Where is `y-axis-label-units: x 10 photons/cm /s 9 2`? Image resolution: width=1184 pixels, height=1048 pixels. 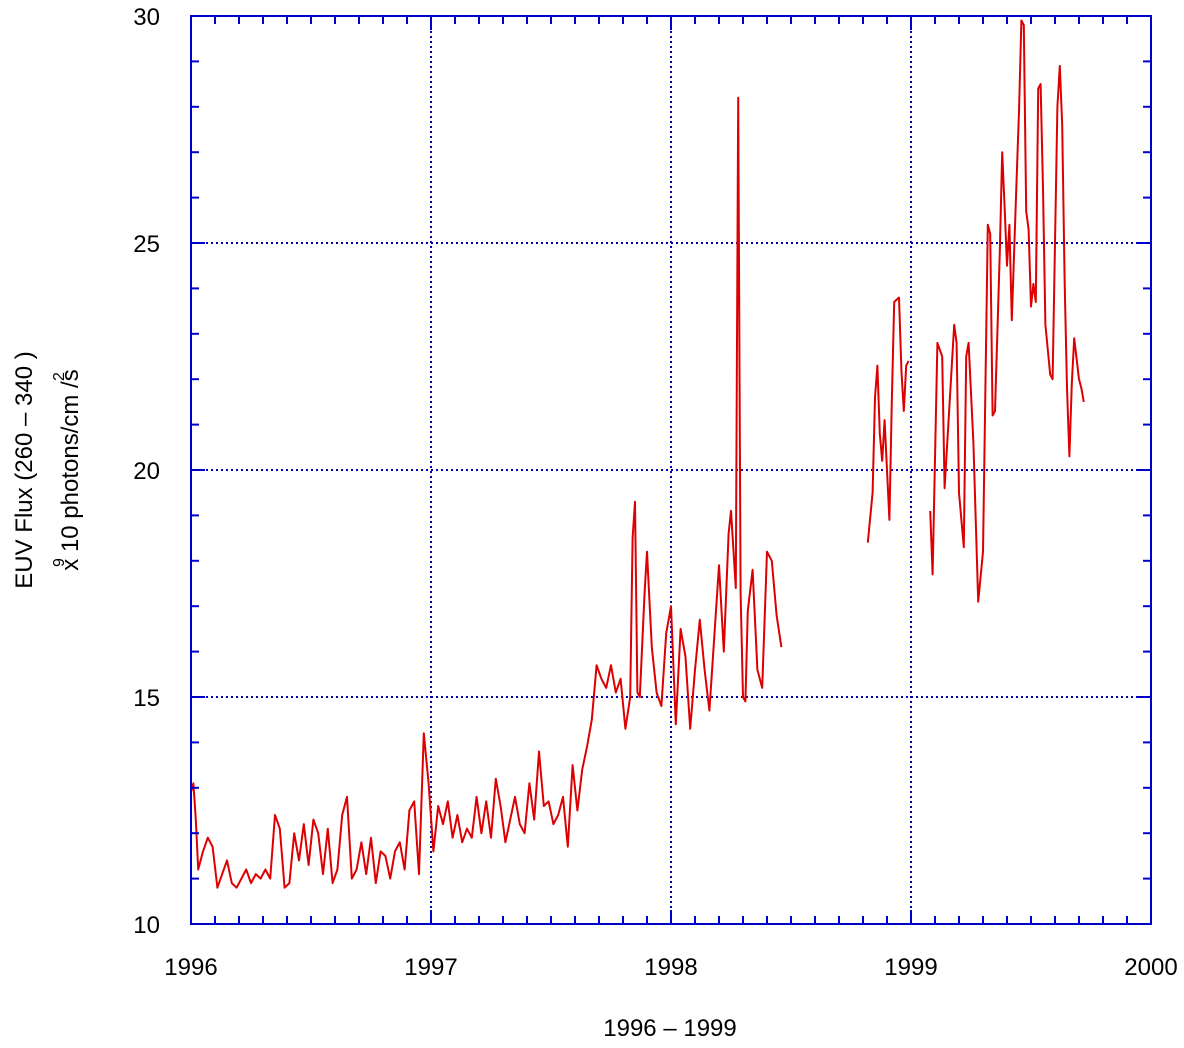
y-axis-label-units: x 10 photons/cm /s 9 2 is located at coordinates (67, 469).